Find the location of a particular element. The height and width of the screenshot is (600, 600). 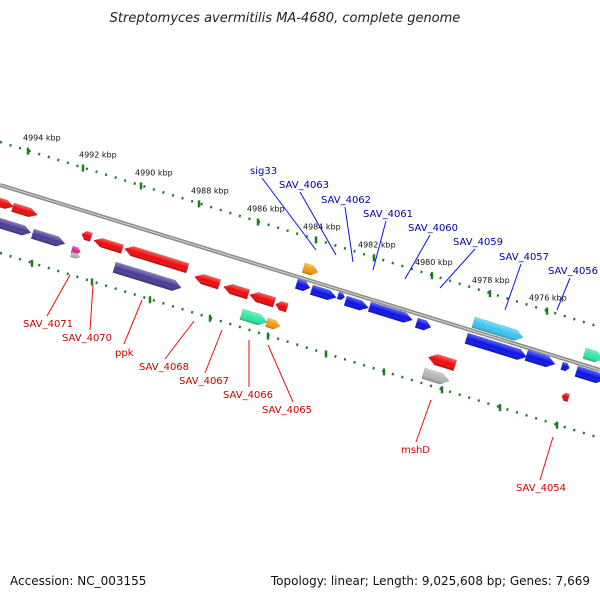

gene-label-text: SAV_4068 is located at coordinates (164, 367).